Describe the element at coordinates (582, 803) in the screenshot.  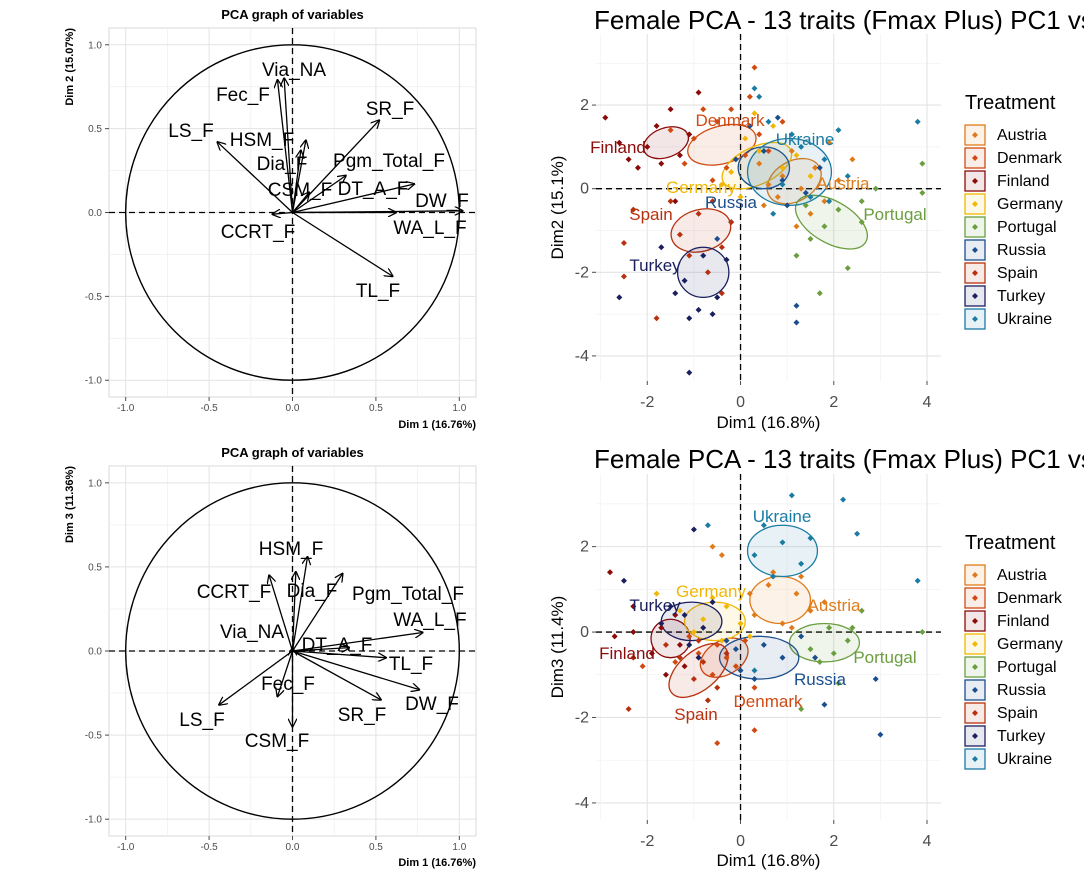
I see `y-tick-label: -4` at that location.